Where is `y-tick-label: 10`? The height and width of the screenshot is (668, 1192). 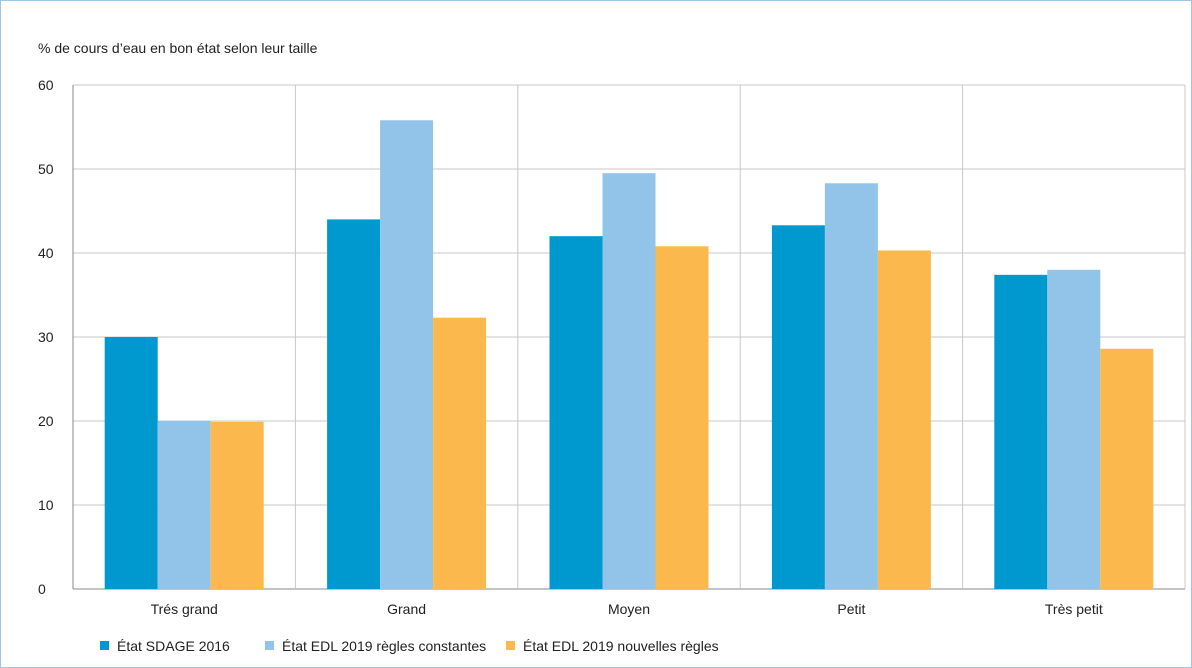
y-tick-label: 10 is located at coordinates (46, 505).